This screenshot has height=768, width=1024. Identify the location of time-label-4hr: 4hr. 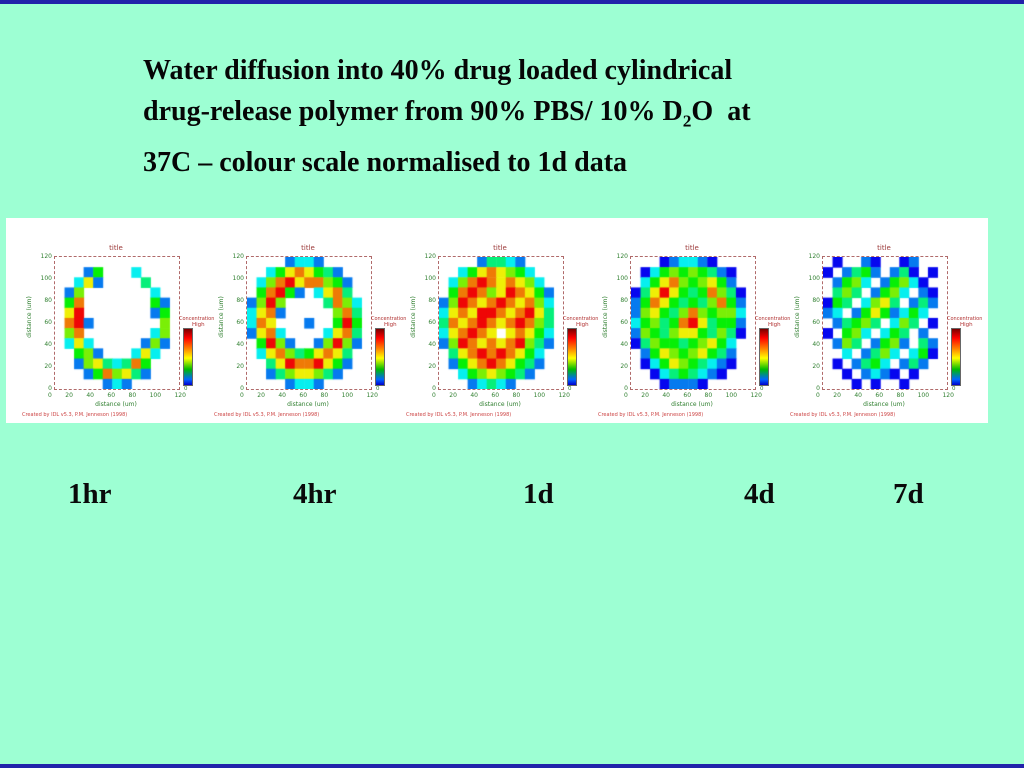
(315, 494).